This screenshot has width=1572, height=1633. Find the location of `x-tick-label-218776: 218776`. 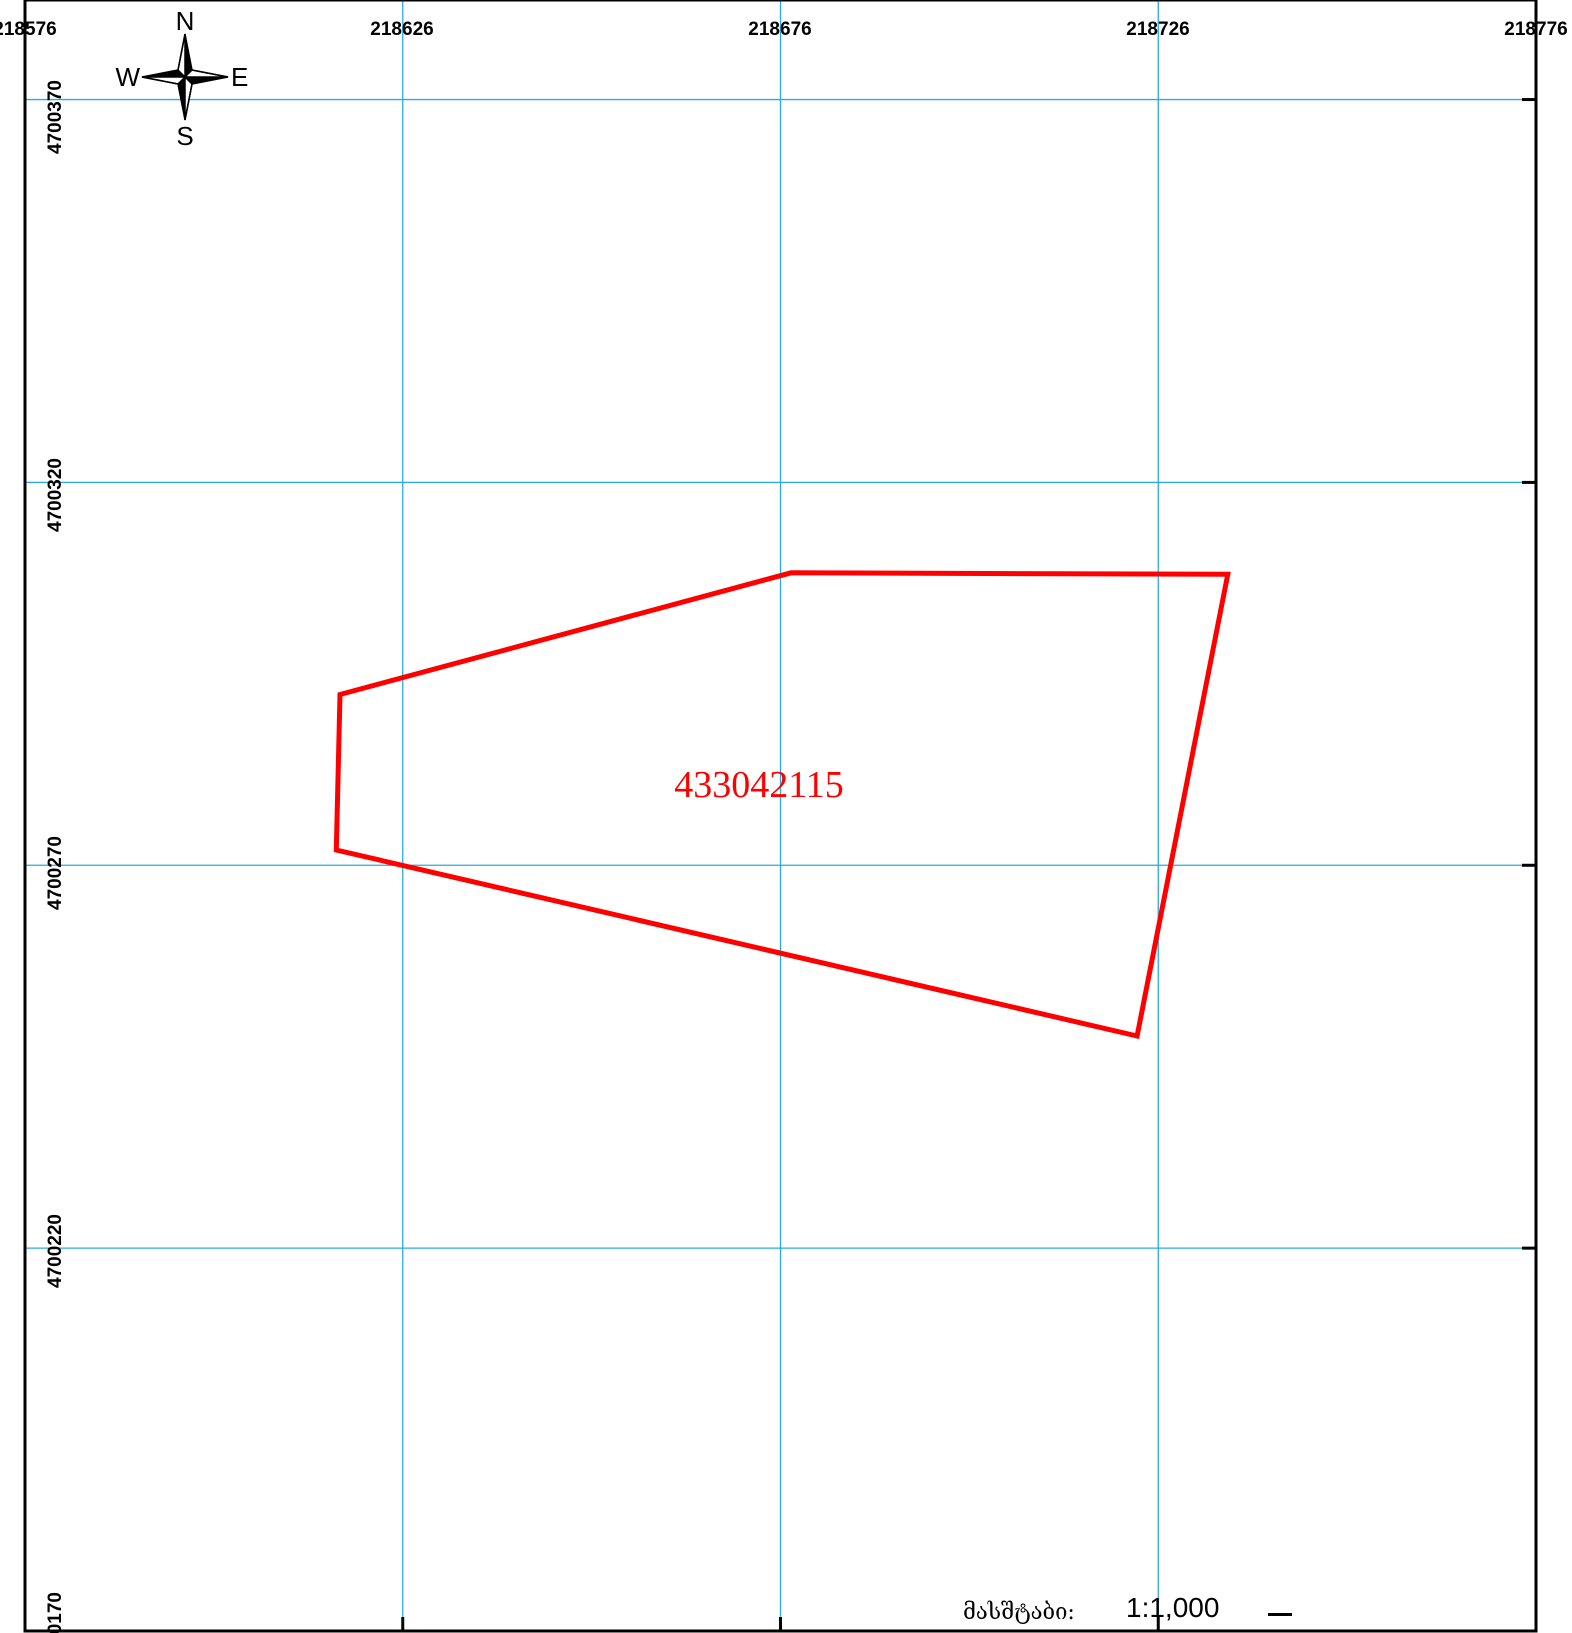

x-tick-label-218776: 218776 is located at coordinates (1535, 29).